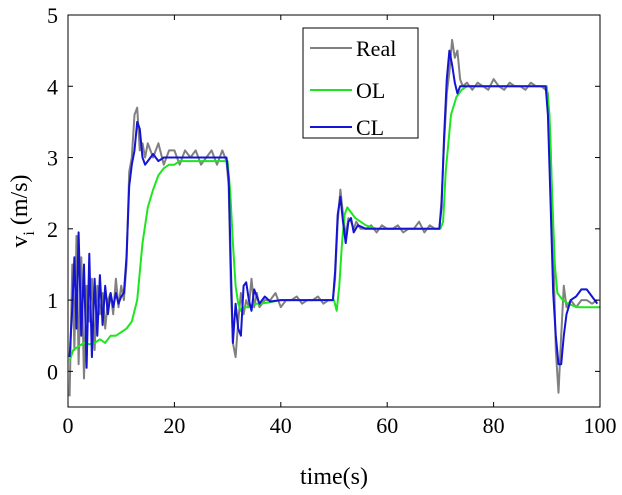 This screenshot has width=622, height=495. What do you see at coordinates (370, 127) in the screenshot?
I see `legend-label-cl: CL` at bounding box center [370, 127].